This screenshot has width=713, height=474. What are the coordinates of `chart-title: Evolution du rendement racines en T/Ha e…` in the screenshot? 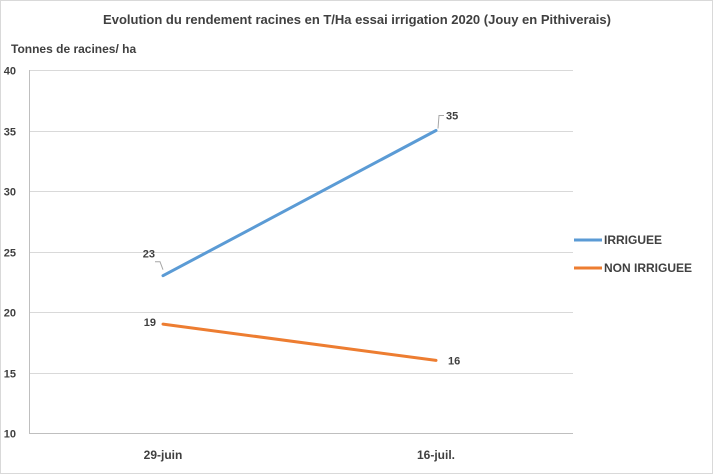 It's located at (357, 19).